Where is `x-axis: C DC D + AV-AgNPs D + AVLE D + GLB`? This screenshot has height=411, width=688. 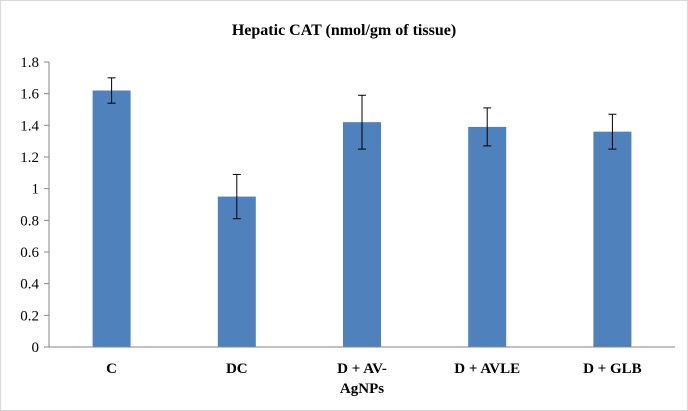
x-axis: C DC D + AV-AgNPs D + AVLE D + GLB is located at coordinates (362, 371).